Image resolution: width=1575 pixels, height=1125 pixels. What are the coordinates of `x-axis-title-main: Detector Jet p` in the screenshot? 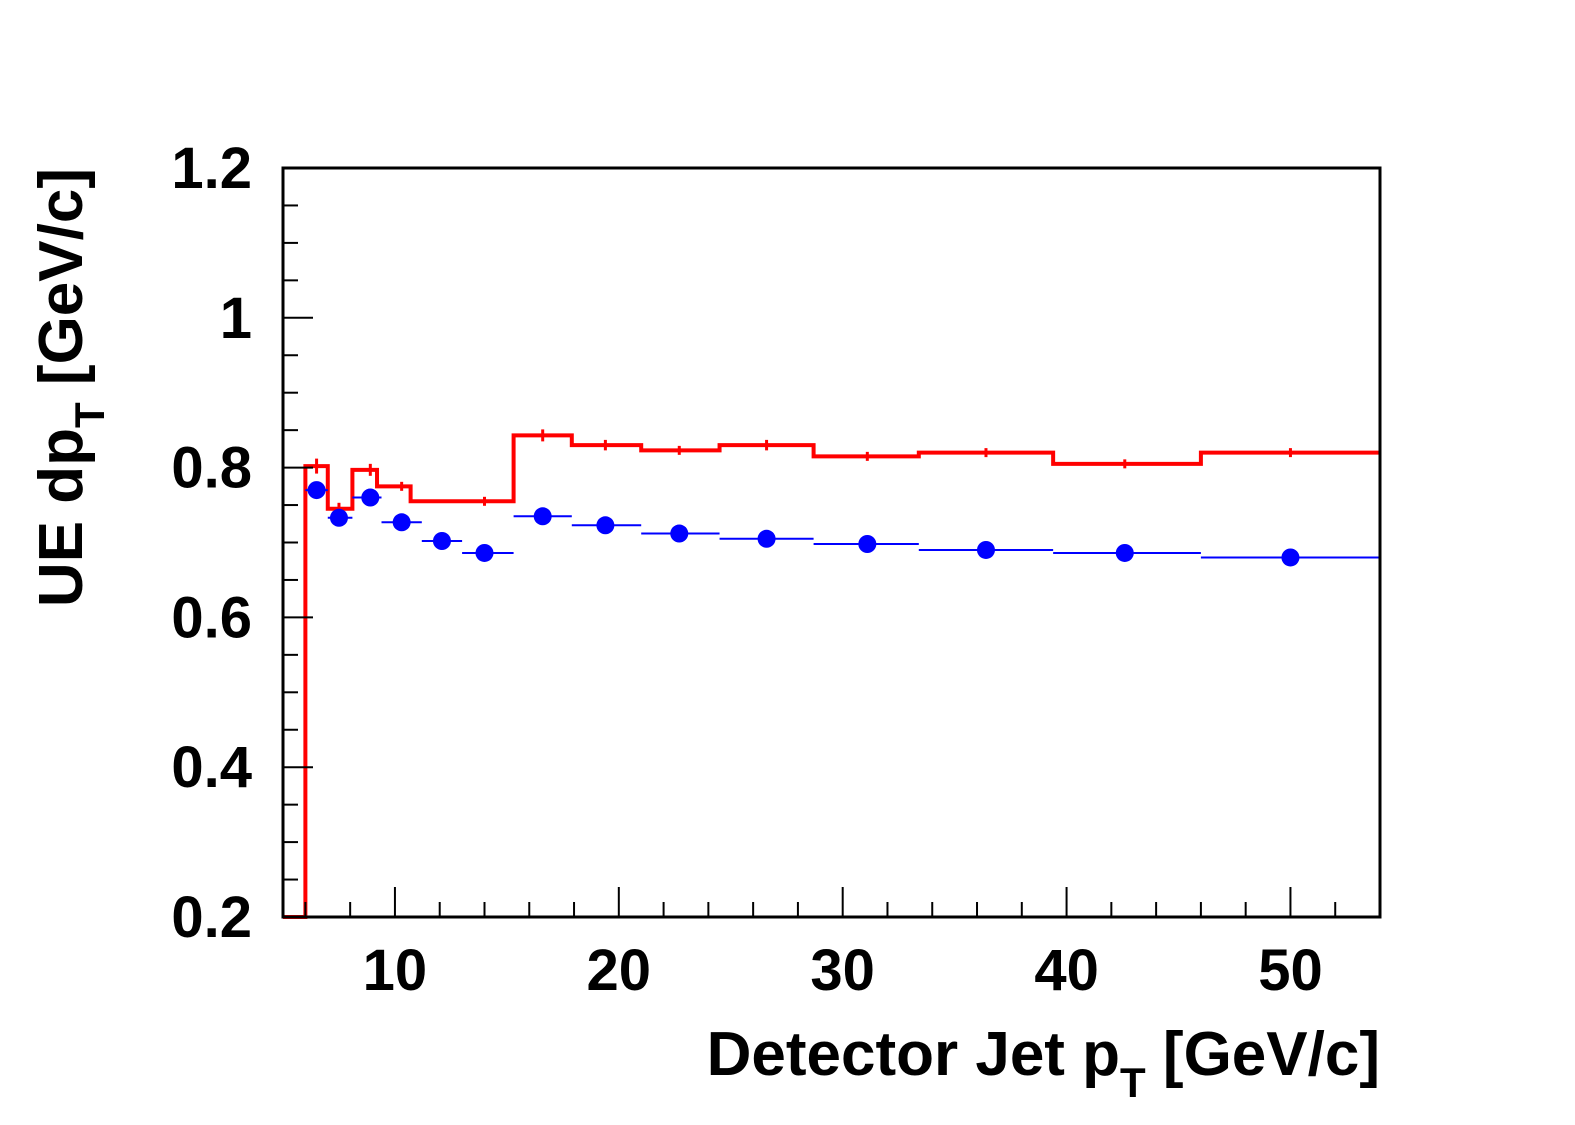 It's located at (913, 1054).